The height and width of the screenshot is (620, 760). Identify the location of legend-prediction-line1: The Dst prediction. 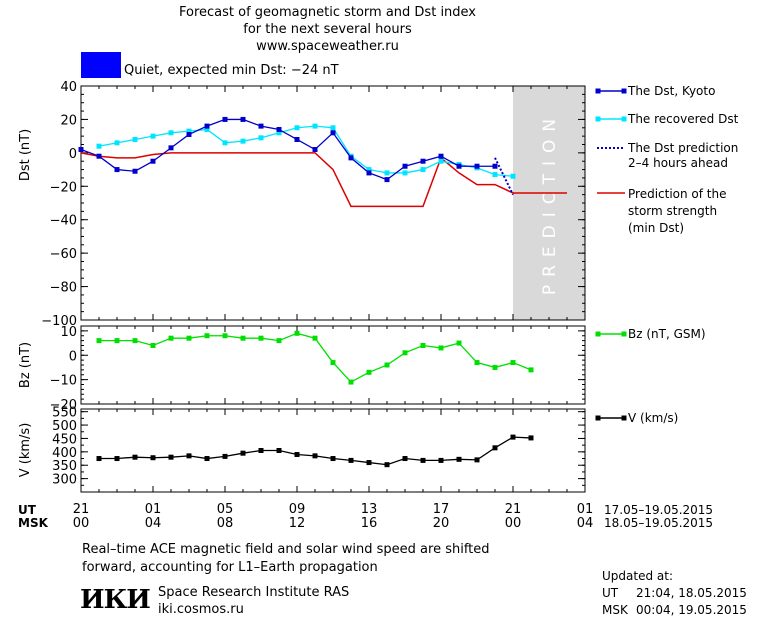
(683, 148).